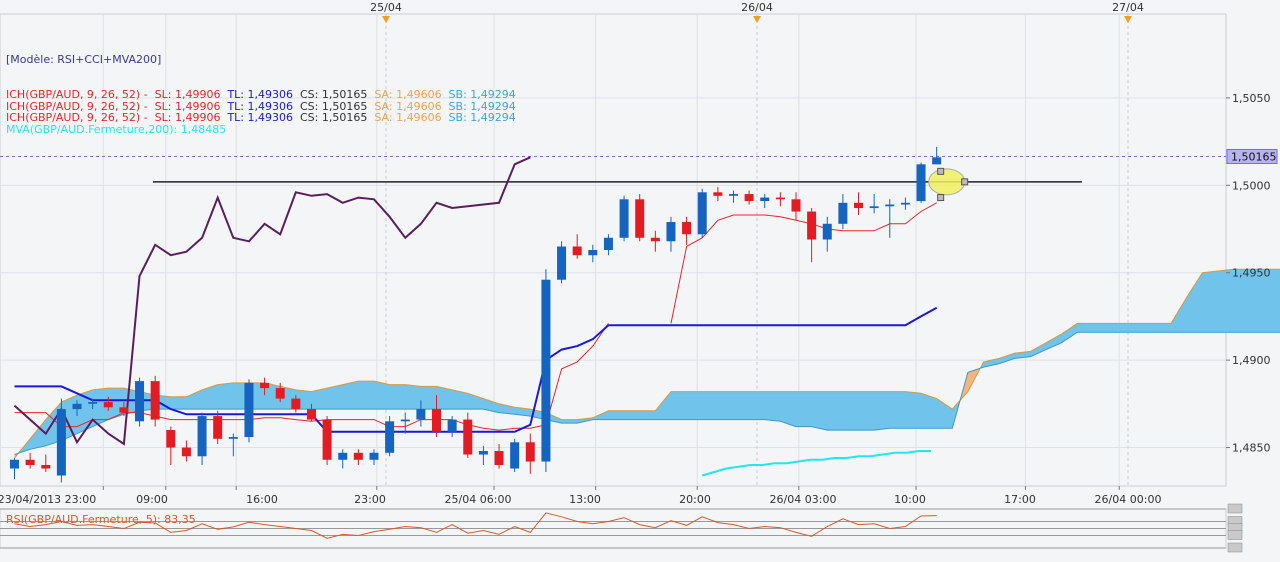  I want to click on x-tick-label: 23:00, so click(370, 499).